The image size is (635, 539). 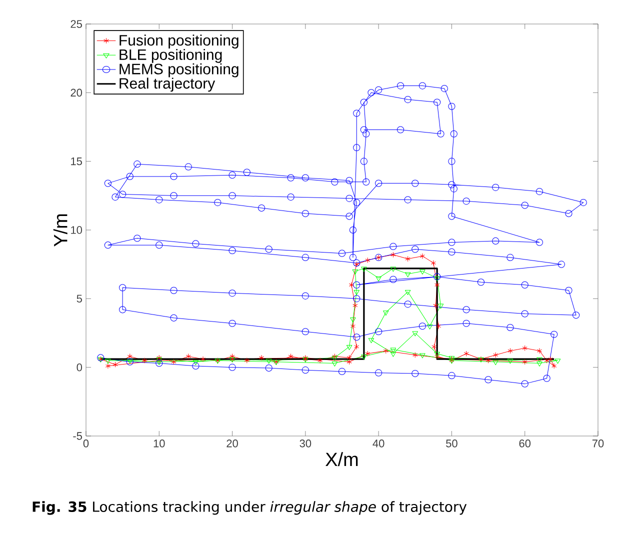 I want to click on x-tick-label: 40, so click(x=378, y=444).